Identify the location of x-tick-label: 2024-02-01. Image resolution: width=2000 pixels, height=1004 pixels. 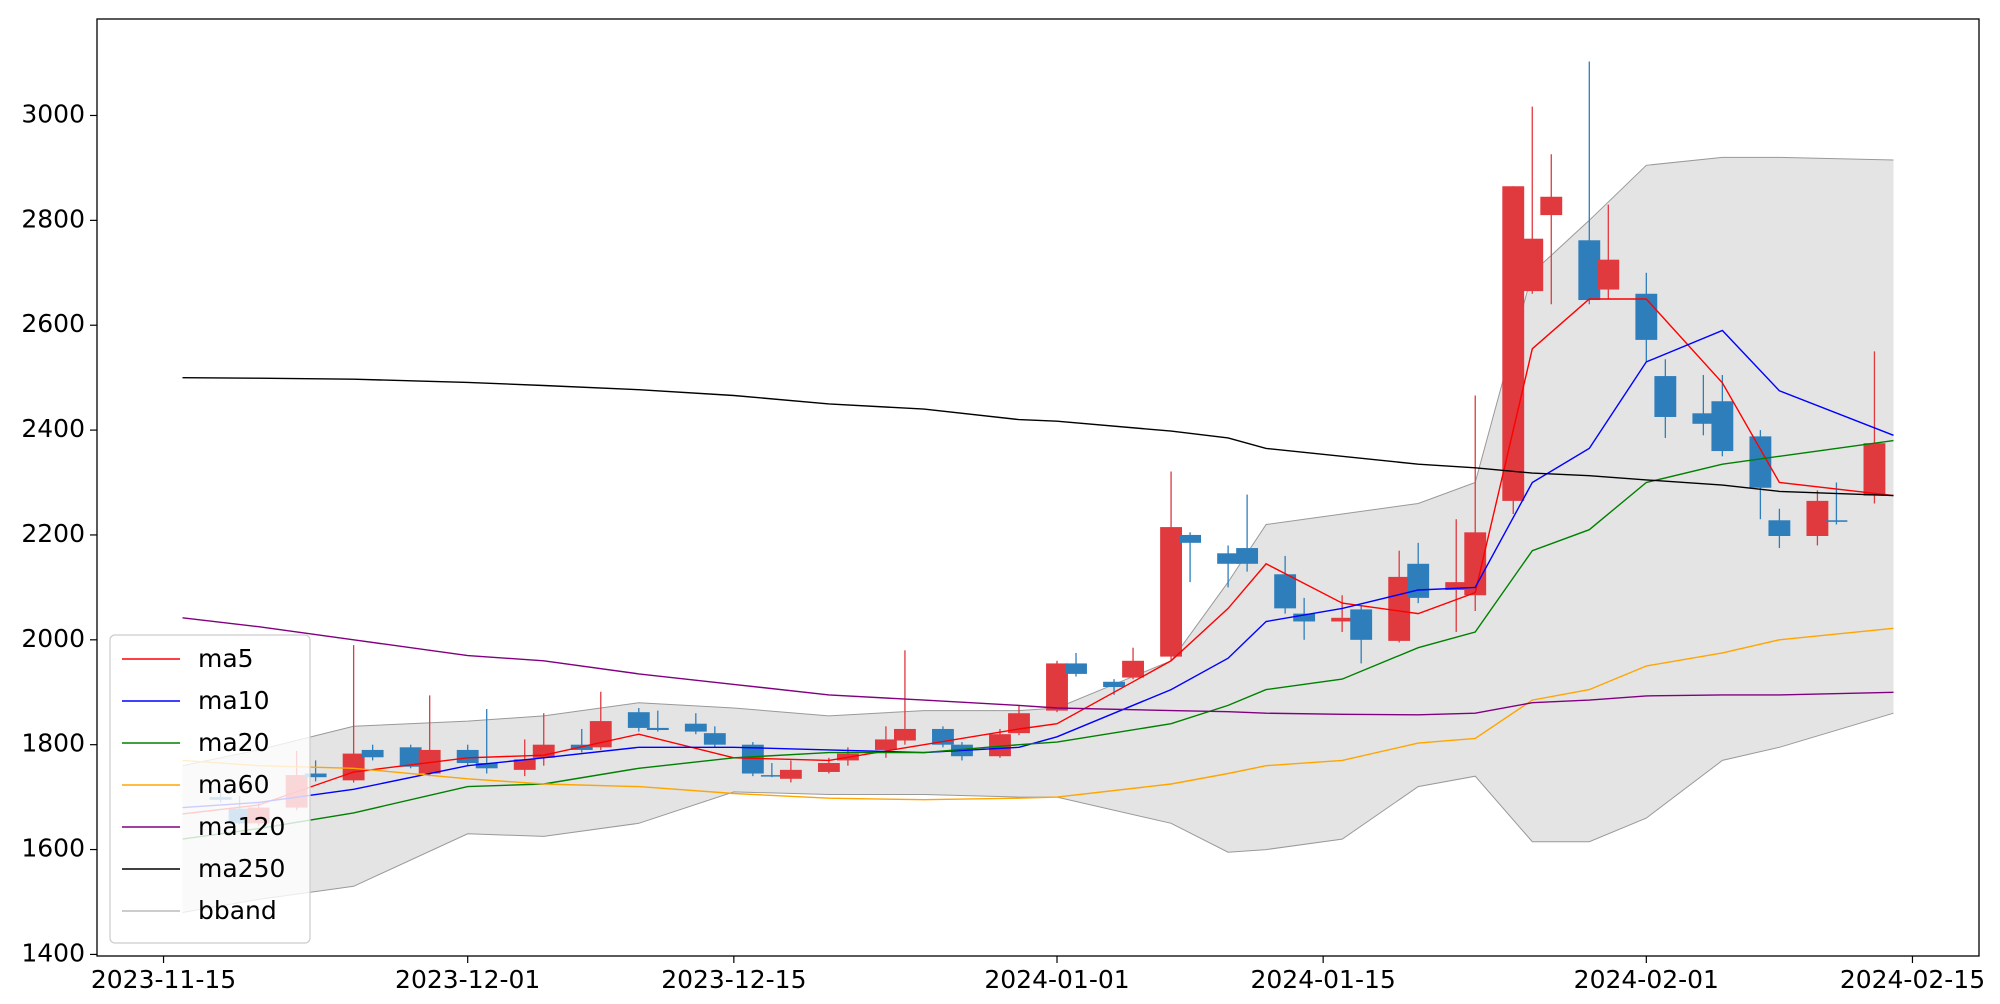
(1646, 979).